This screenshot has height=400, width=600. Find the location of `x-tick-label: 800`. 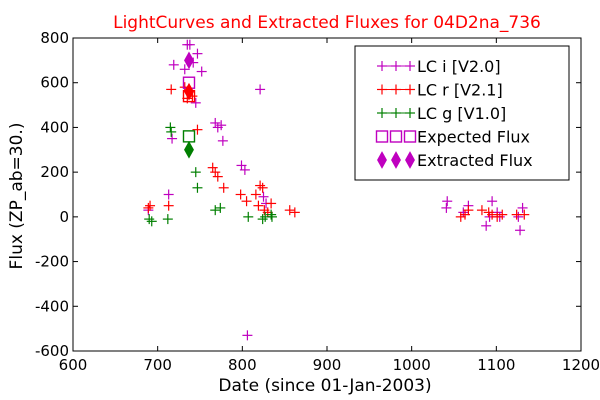

x-tick-label: 800 is located at coordinates (242, 365).